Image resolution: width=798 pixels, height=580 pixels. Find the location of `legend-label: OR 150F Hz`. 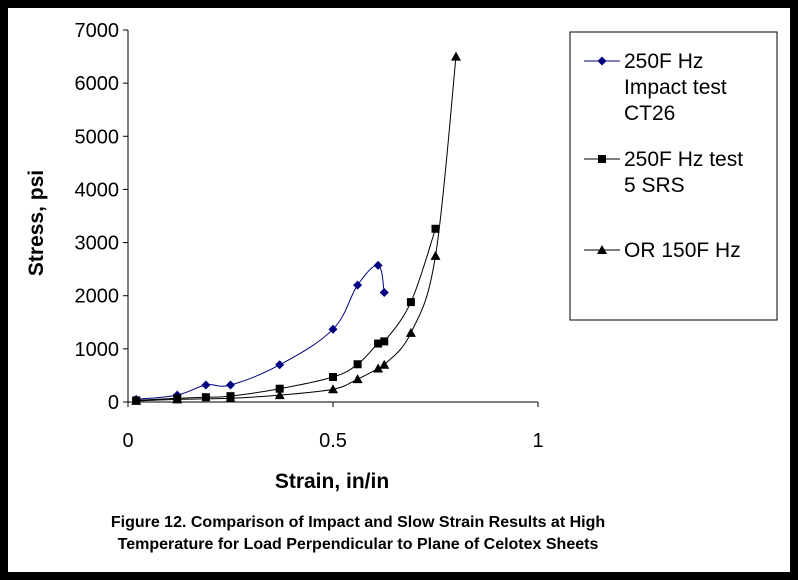

legend-label: OR 150F Hz is located at coordinates (682, 250).